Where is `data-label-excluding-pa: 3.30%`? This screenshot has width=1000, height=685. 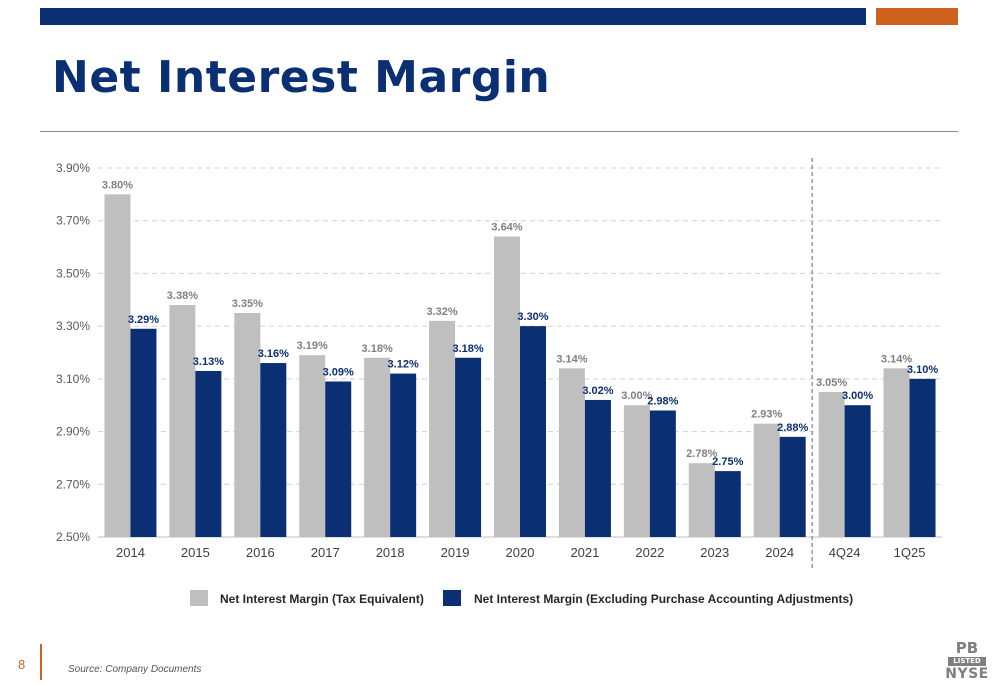
data-label-excluding-pa: 3.30% is located at coordinates (532, 317).